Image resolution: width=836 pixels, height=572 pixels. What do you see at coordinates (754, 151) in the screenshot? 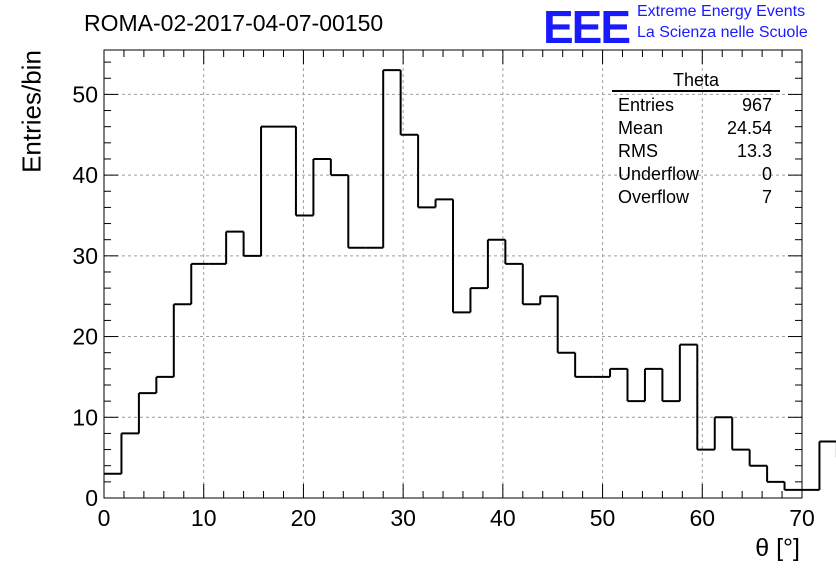
I see `stats-value: 13.3` at bounding box center [754, 151].